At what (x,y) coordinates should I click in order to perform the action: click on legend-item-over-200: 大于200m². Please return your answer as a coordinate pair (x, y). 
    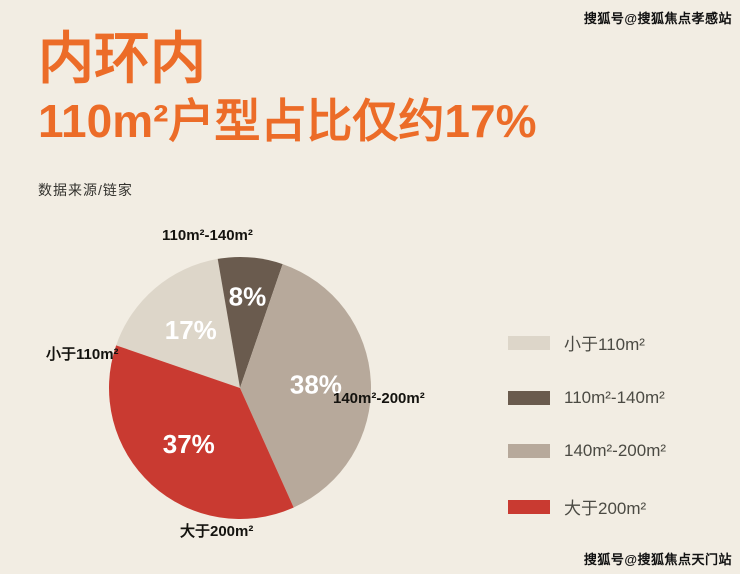
    Looking at the image, I should click on (587, 506).